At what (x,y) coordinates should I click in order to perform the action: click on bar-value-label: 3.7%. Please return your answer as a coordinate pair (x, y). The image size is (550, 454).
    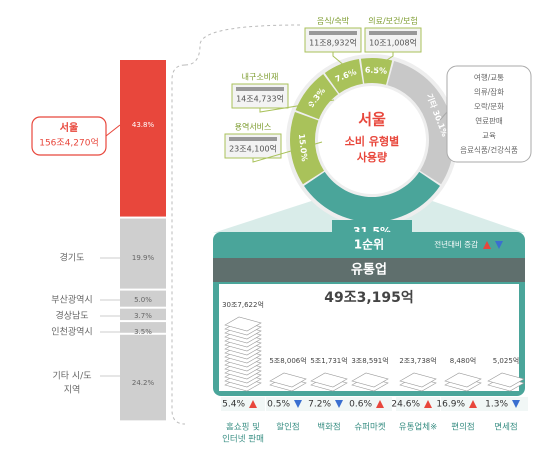
    Looking at the image, I should click on (143, 316).